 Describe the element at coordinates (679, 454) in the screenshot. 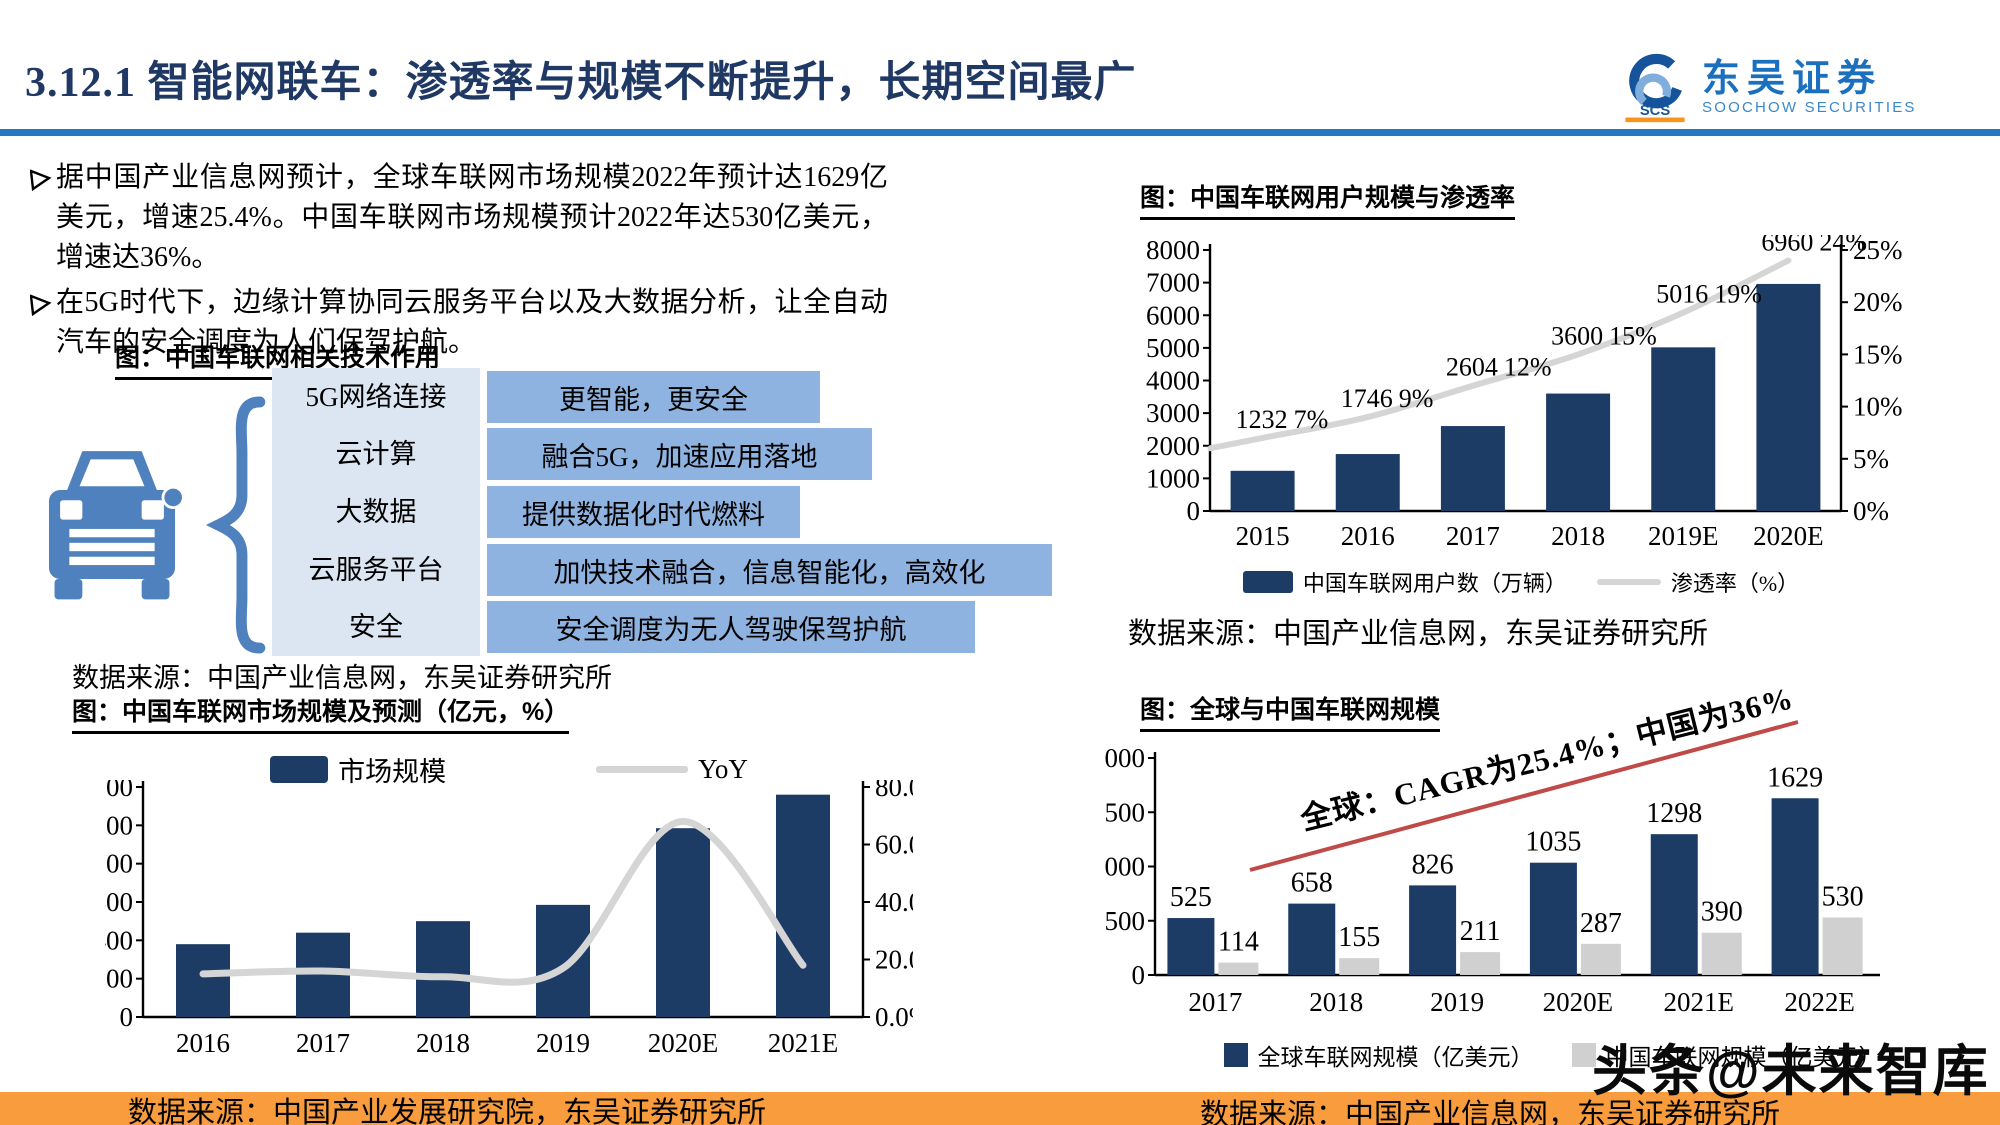

I see `tech-effect: 融合5G，加速应用落地` at that location.